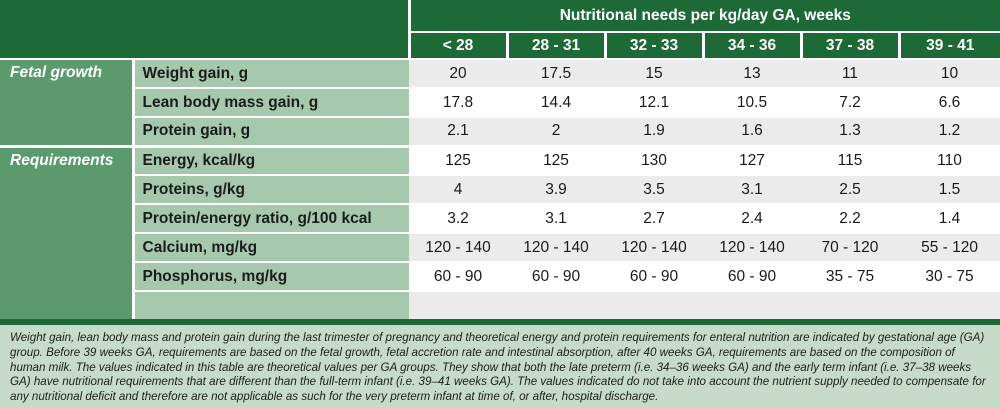  What do you see at coordinates (458, 131) in the screenshot?
I see `table-cell: 2.1` at bounding box center [458, 131].